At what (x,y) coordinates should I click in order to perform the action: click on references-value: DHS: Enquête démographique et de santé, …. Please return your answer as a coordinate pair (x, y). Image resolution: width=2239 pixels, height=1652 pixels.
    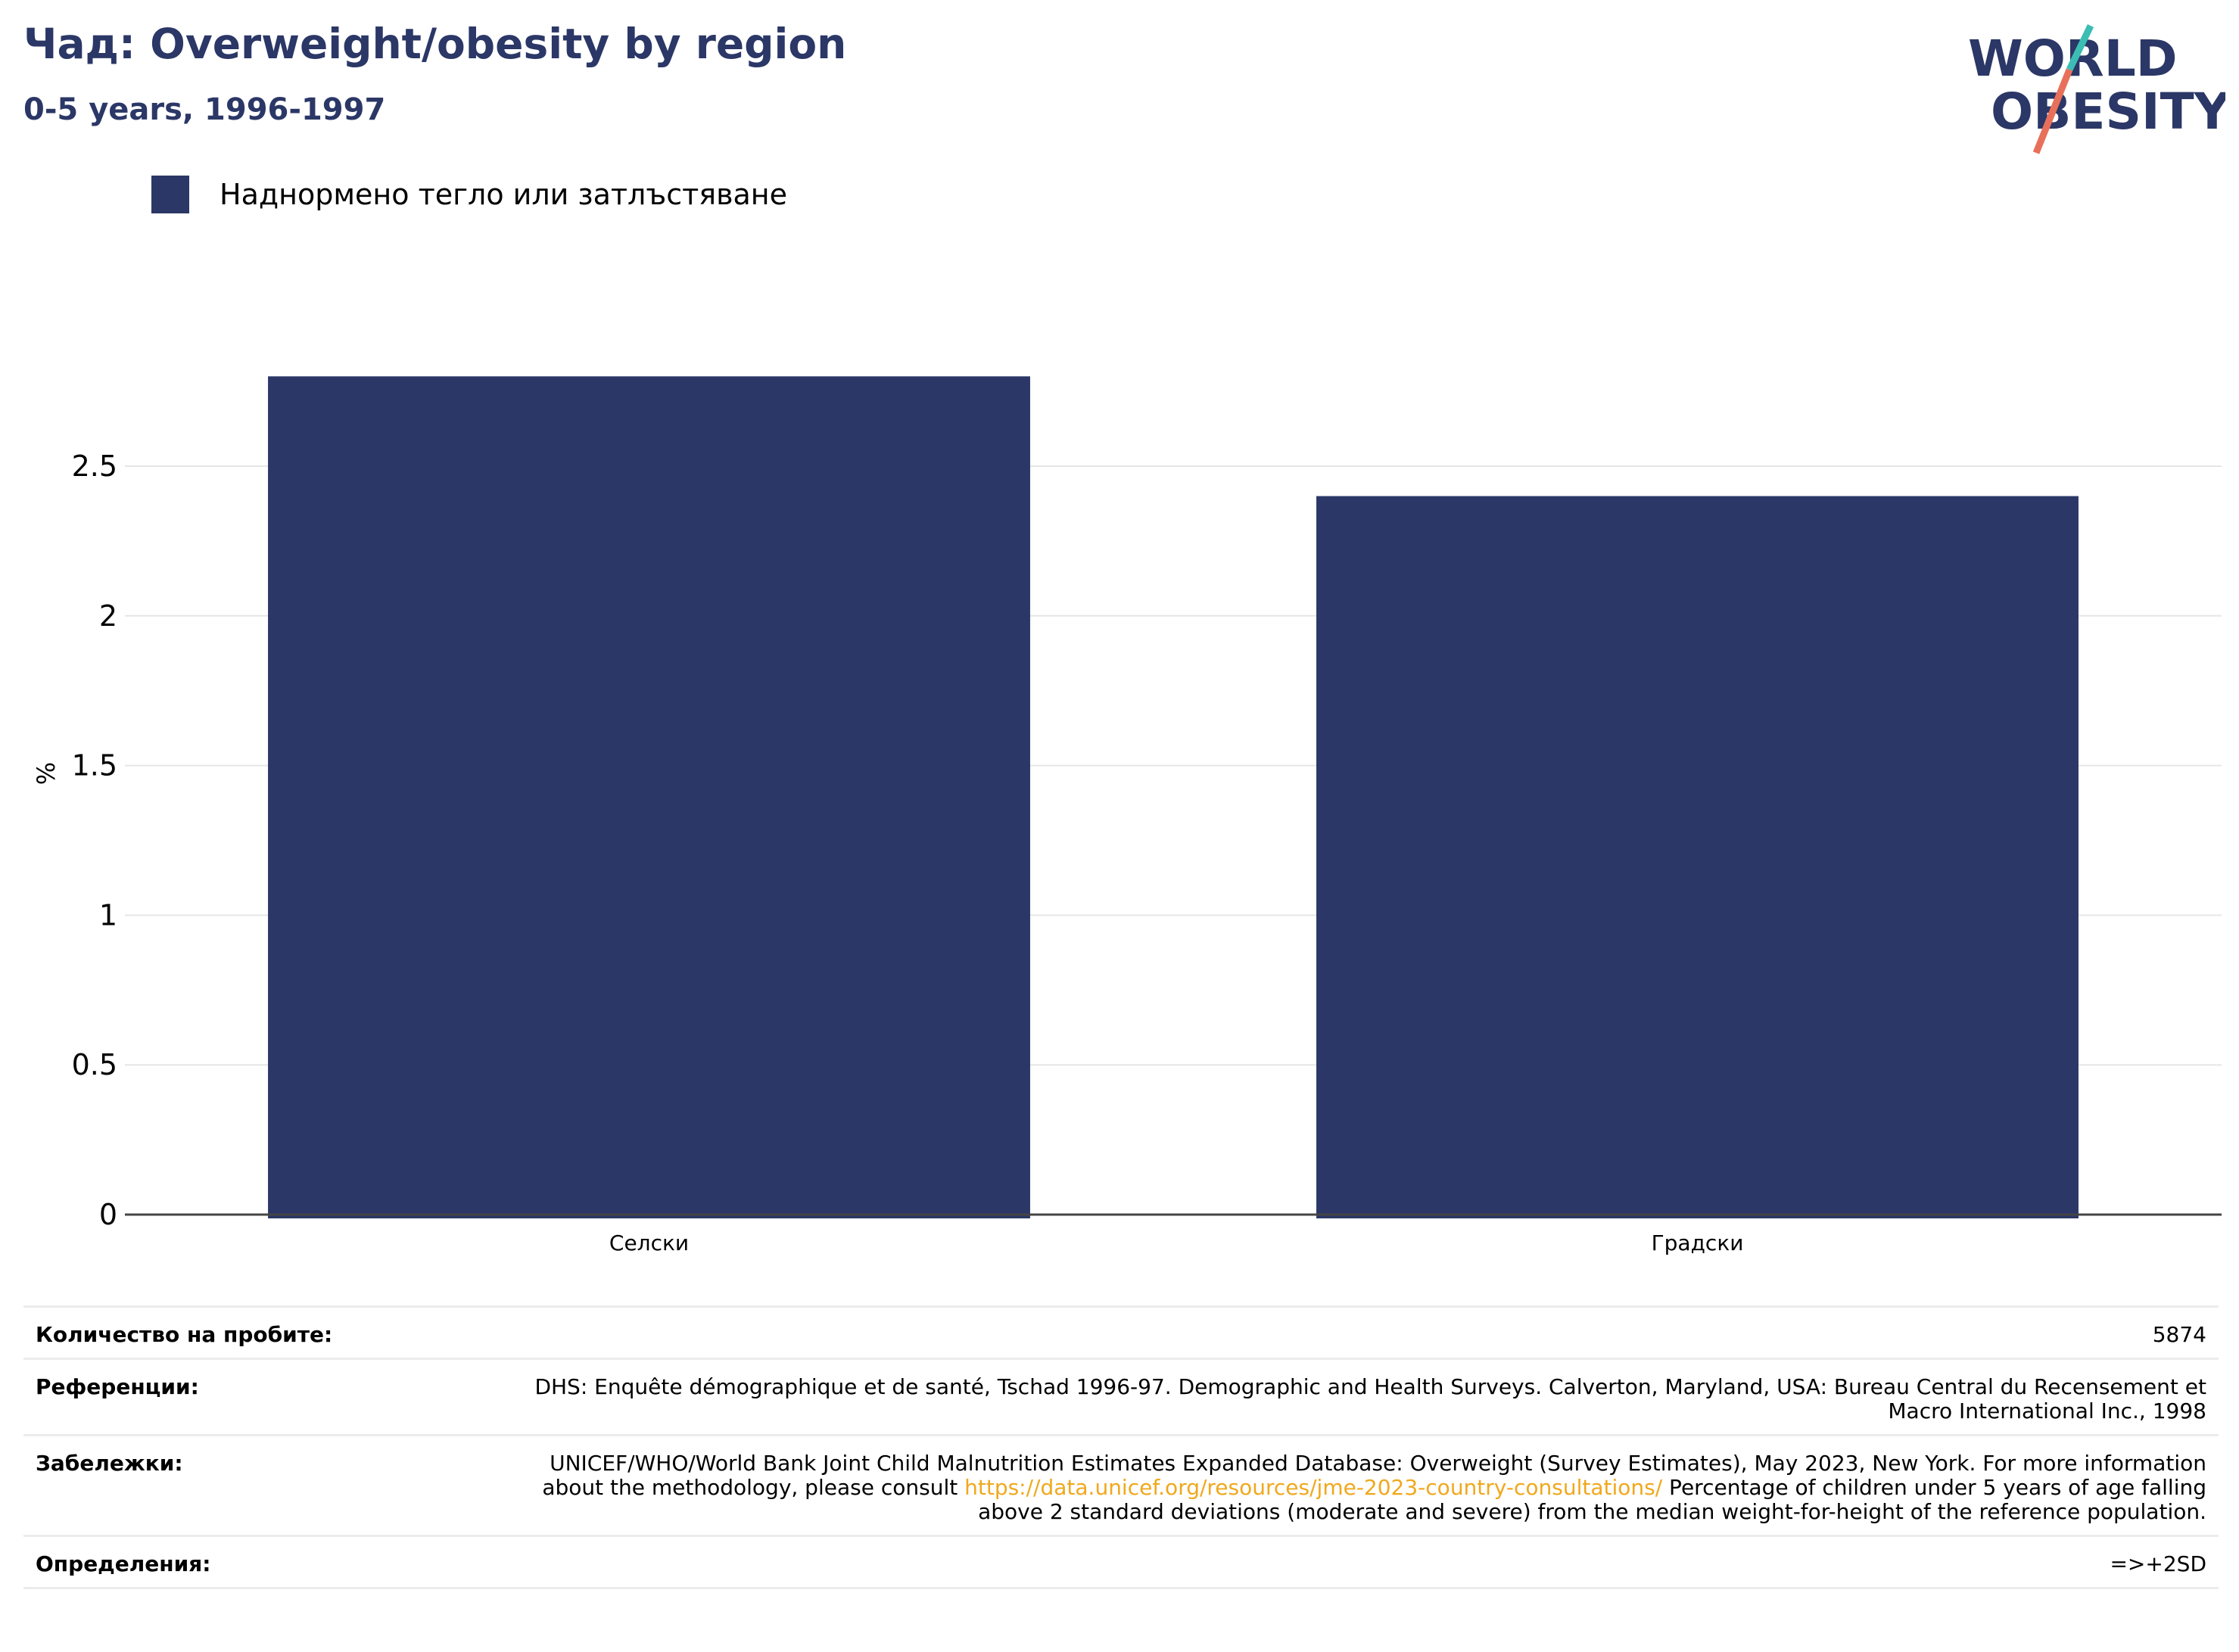
    Looking at the image, I should click on (1368, 1397).